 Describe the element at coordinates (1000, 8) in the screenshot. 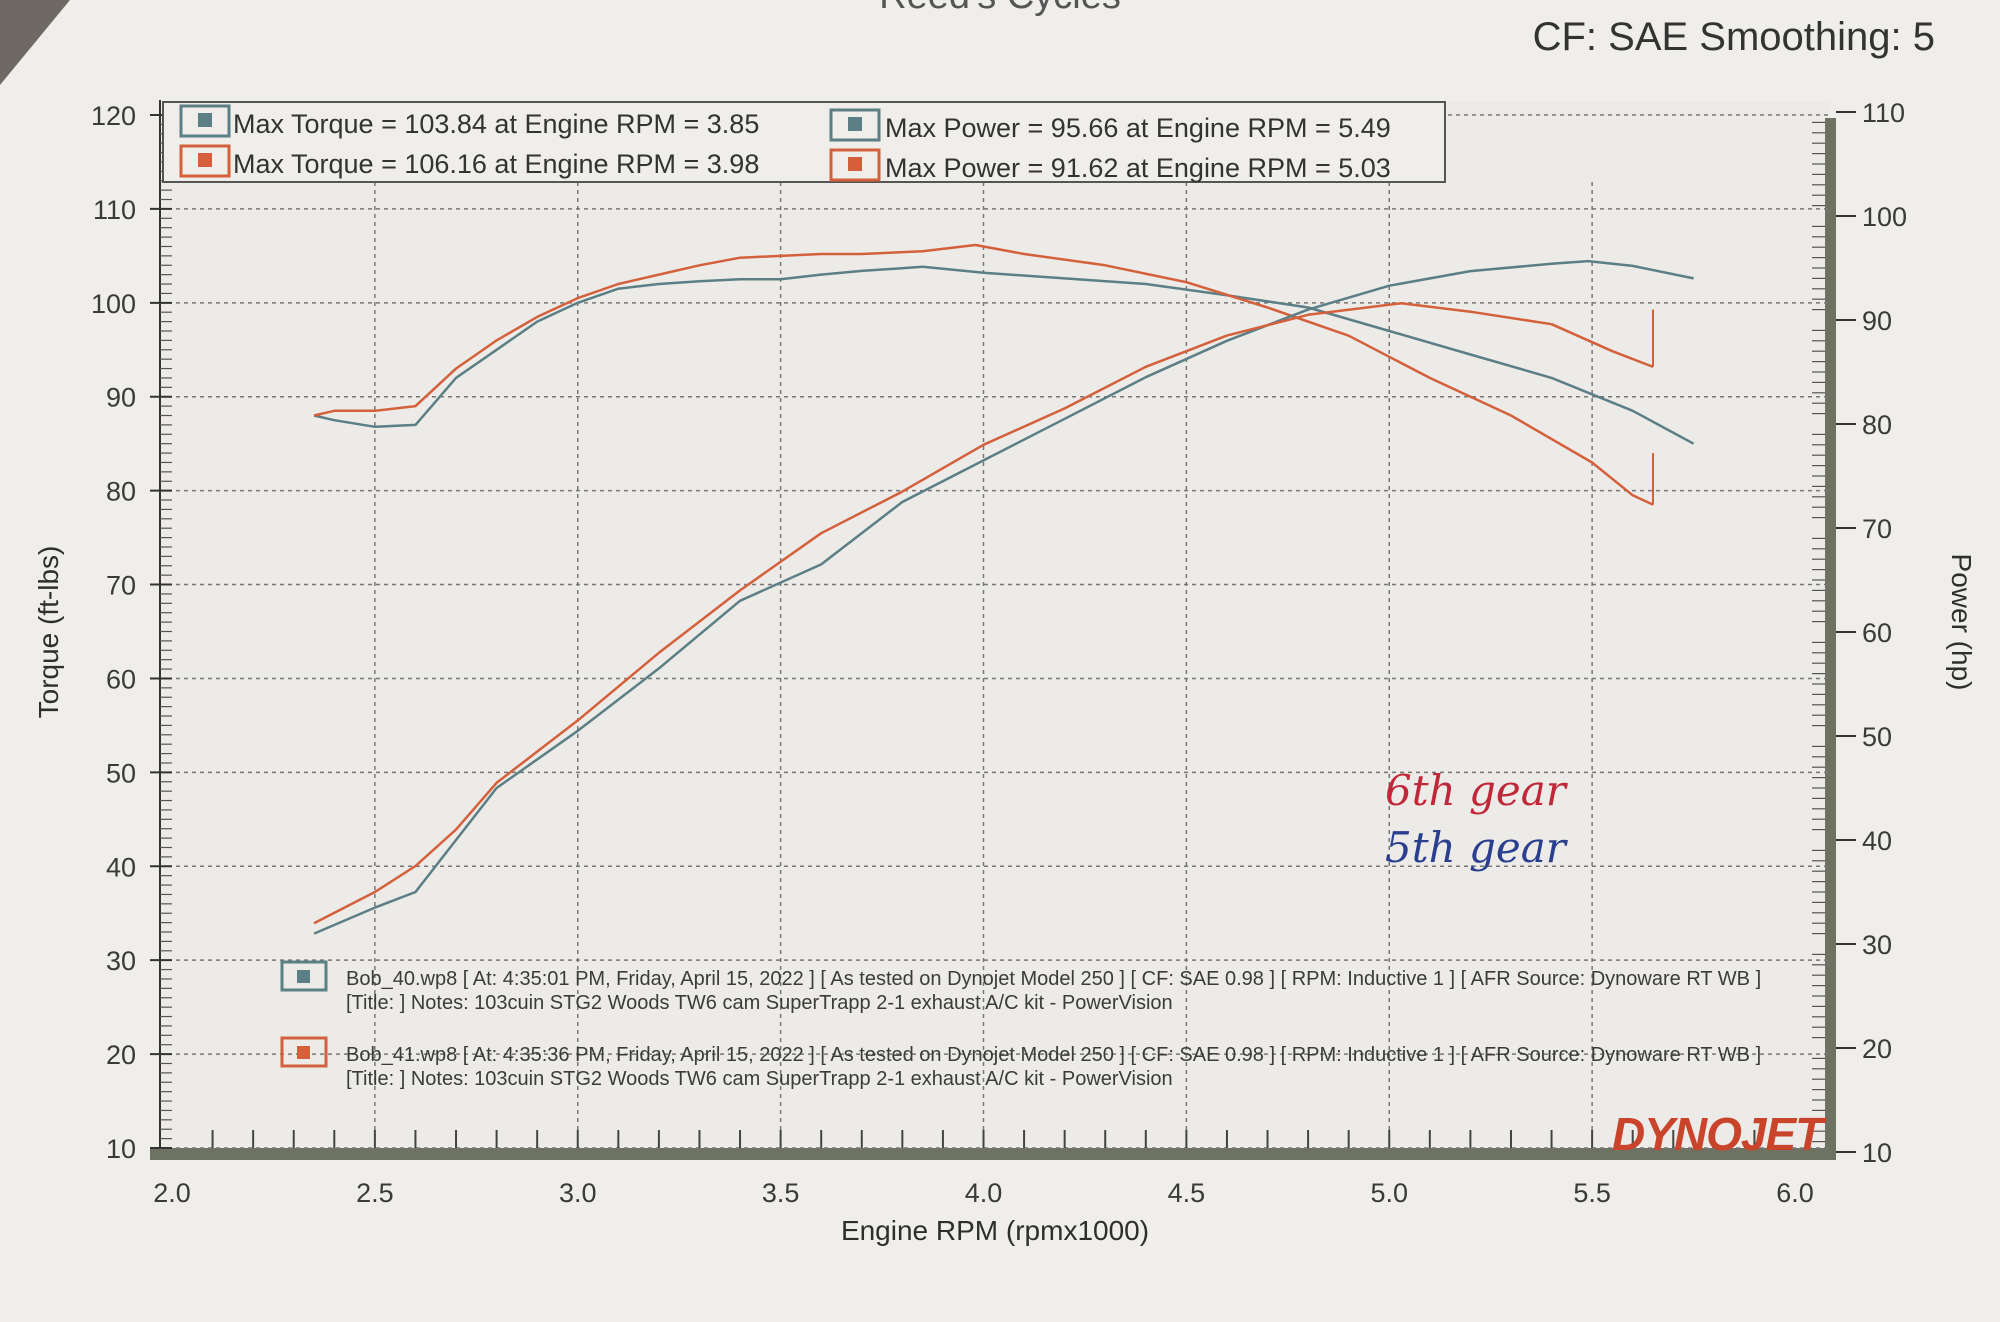

I see `page-title-fragment: Reed's Cycles` at that location.